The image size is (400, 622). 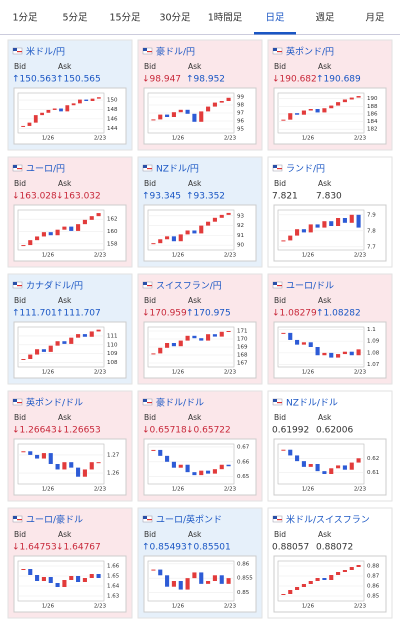 What do you see at coordinates (242, 348) in the screenshot?
I see `y-tick-label: 169` at bounding box center [242, 348].